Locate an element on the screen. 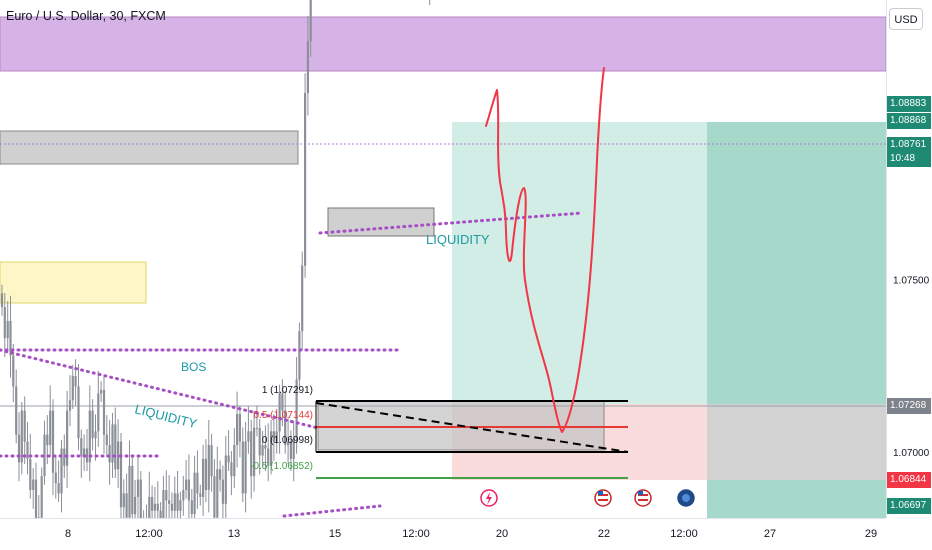  price-axis-separator is located at coordinates (886, 259).